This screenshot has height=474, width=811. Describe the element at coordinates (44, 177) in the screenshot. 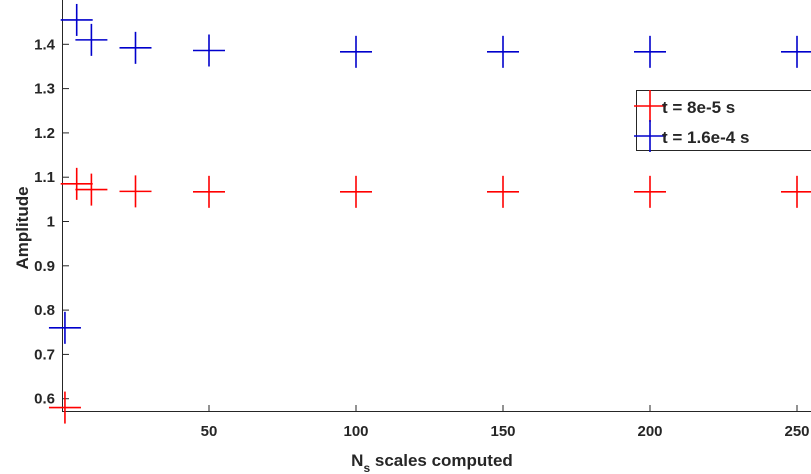

I see `y-tick-label: 1.1` at that location.